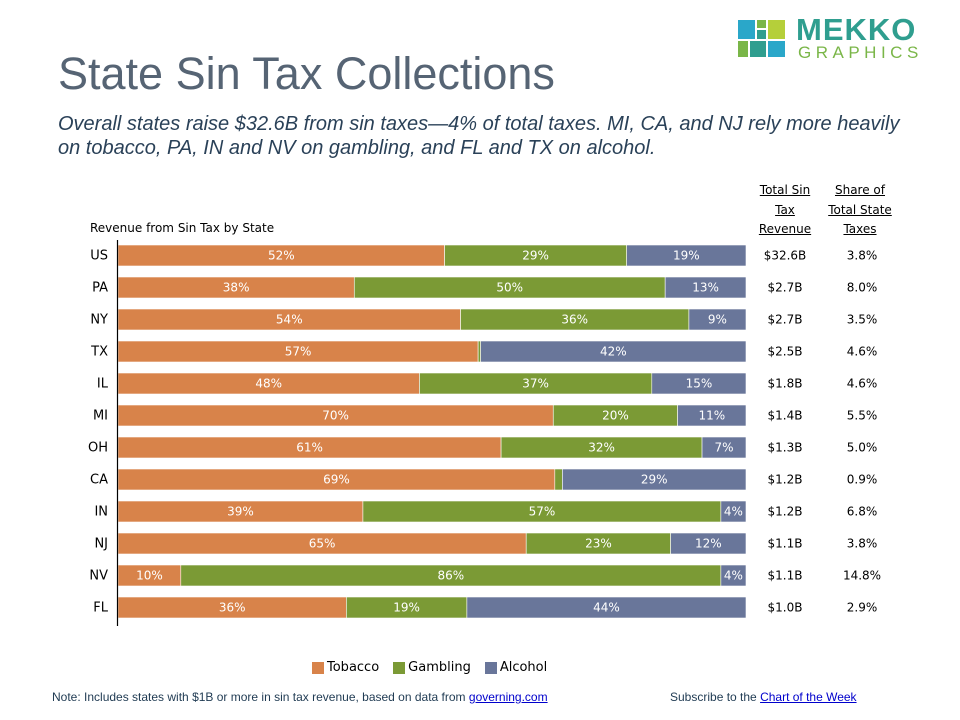 This screenshot has width=960, height=720. What do you see at coordinates (298, 352) in the screenshot?
I see `bar-label-tx-tobacco: 57%` at bounding box center [298, 352].